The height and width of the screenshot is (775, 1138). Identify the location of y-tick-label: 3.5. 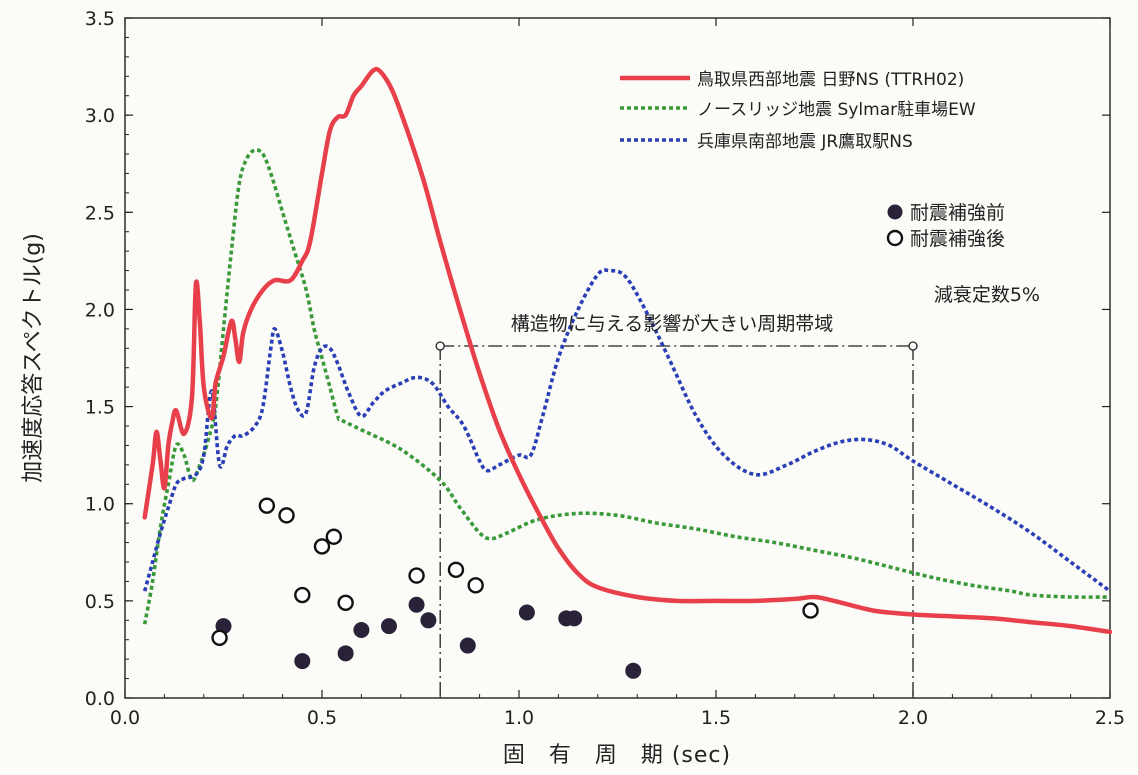
(100, 19).